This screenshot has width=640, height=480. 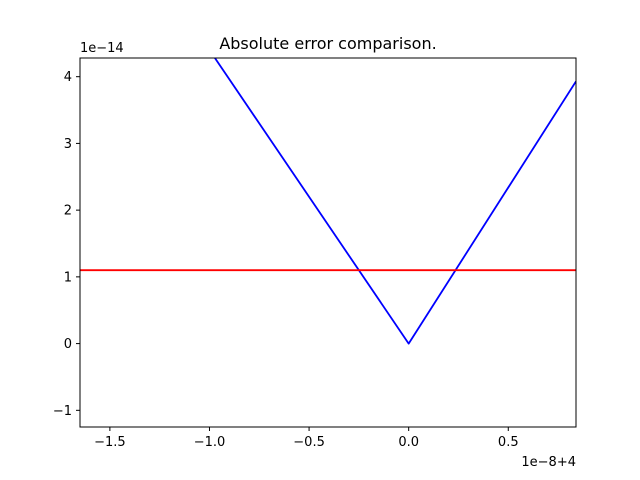 What do you see at coordinates (327, 43) in the screenshot?
I see `chart-title: Absolute error comparison.` at bounding box center [327, 43].